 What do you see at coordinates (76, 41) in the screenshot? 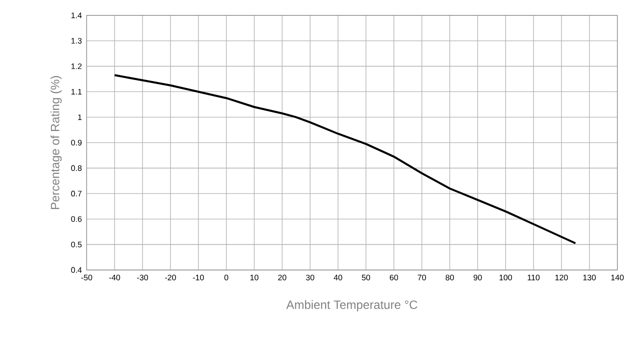
I see `y-tick-label: 1.3` at bounding box center [76, 41].